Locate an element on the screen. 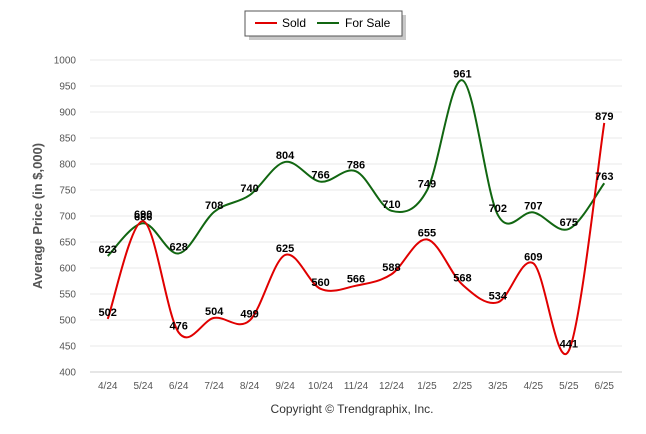 This screenshot has width=646, height=434. x-tick-label: 9/24 is located at coordinates (285, 386).